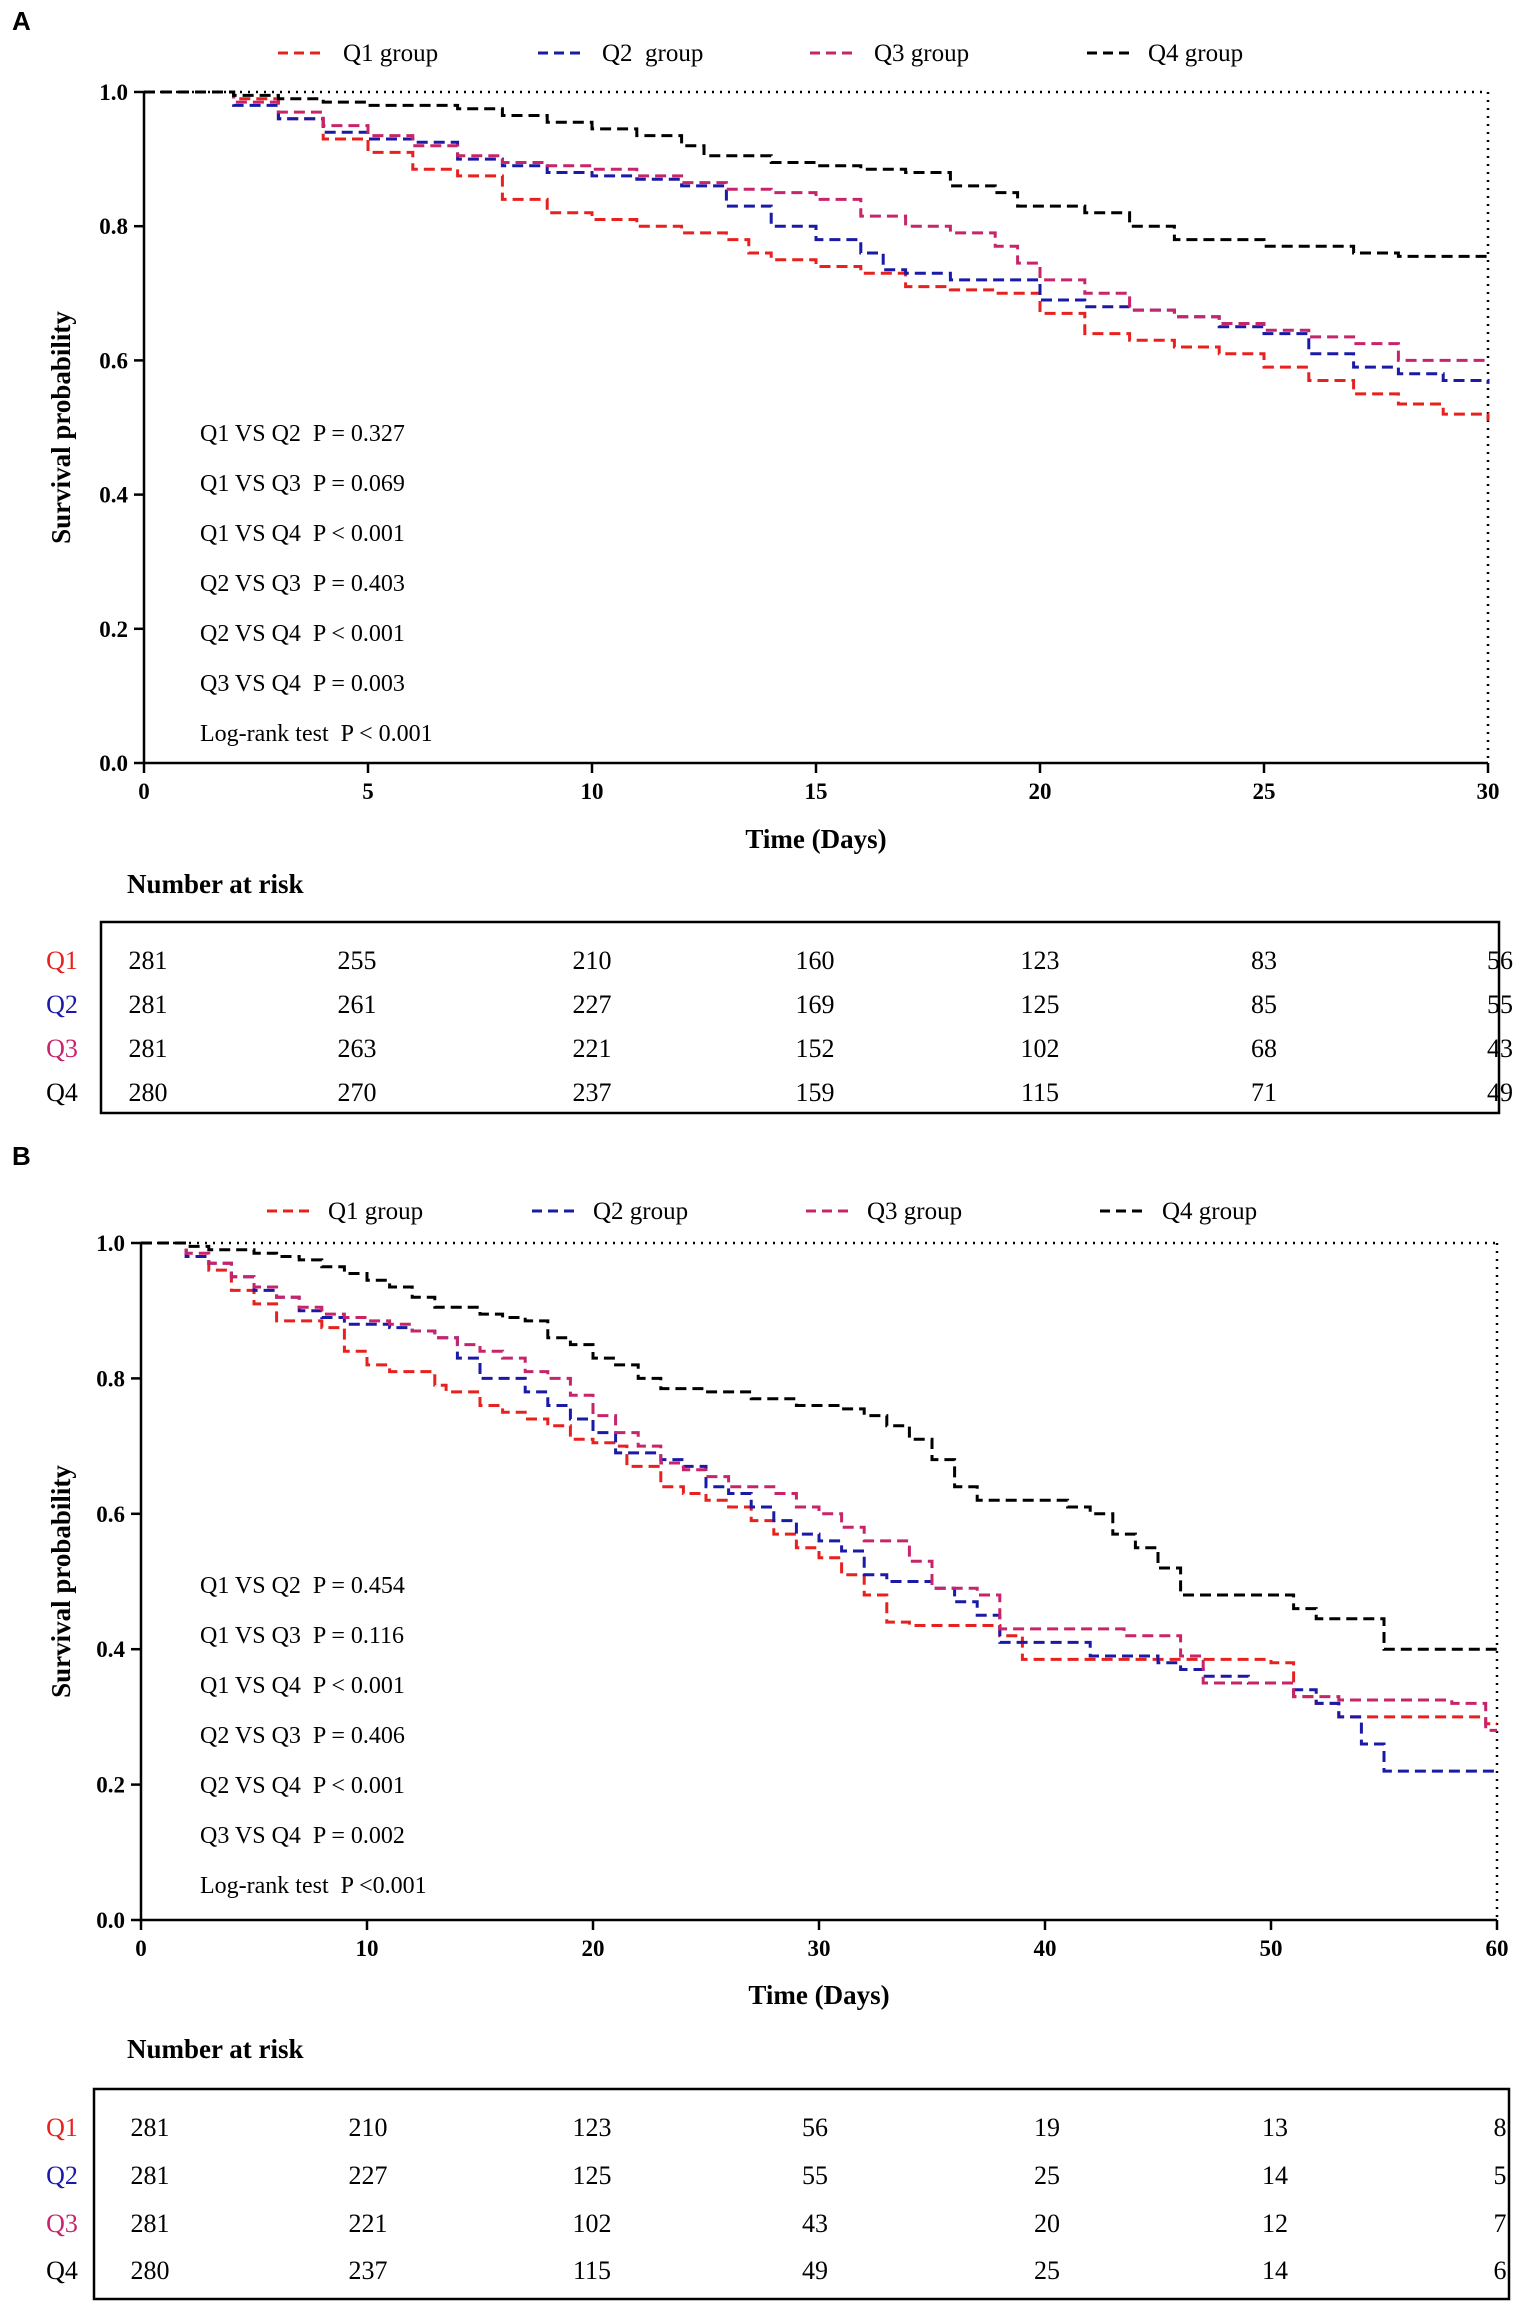 The height and width of the screenshot is (2301, 1536). Describe the element at coordinates (302, 484) in the screenshot. I see `p-value-annotation: Q1 VS Q3 P = 0.069` at that location.